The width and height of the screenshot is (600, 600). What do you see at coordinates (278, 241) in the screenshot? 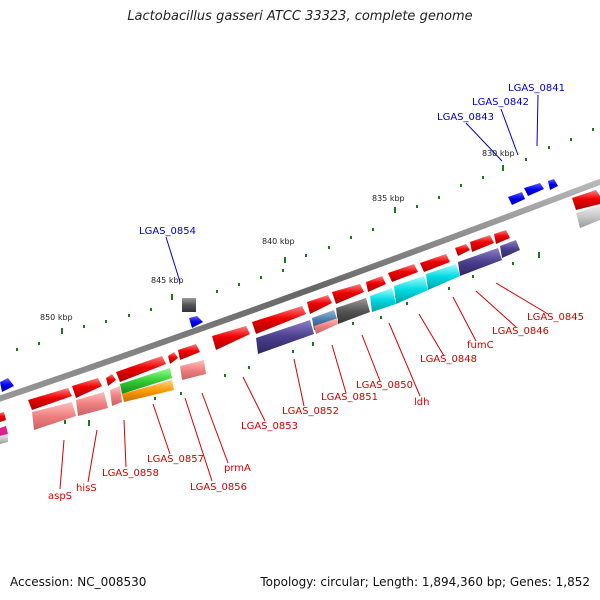
I see `scale-label: 840 kbp` at bounding box center [278, 241].